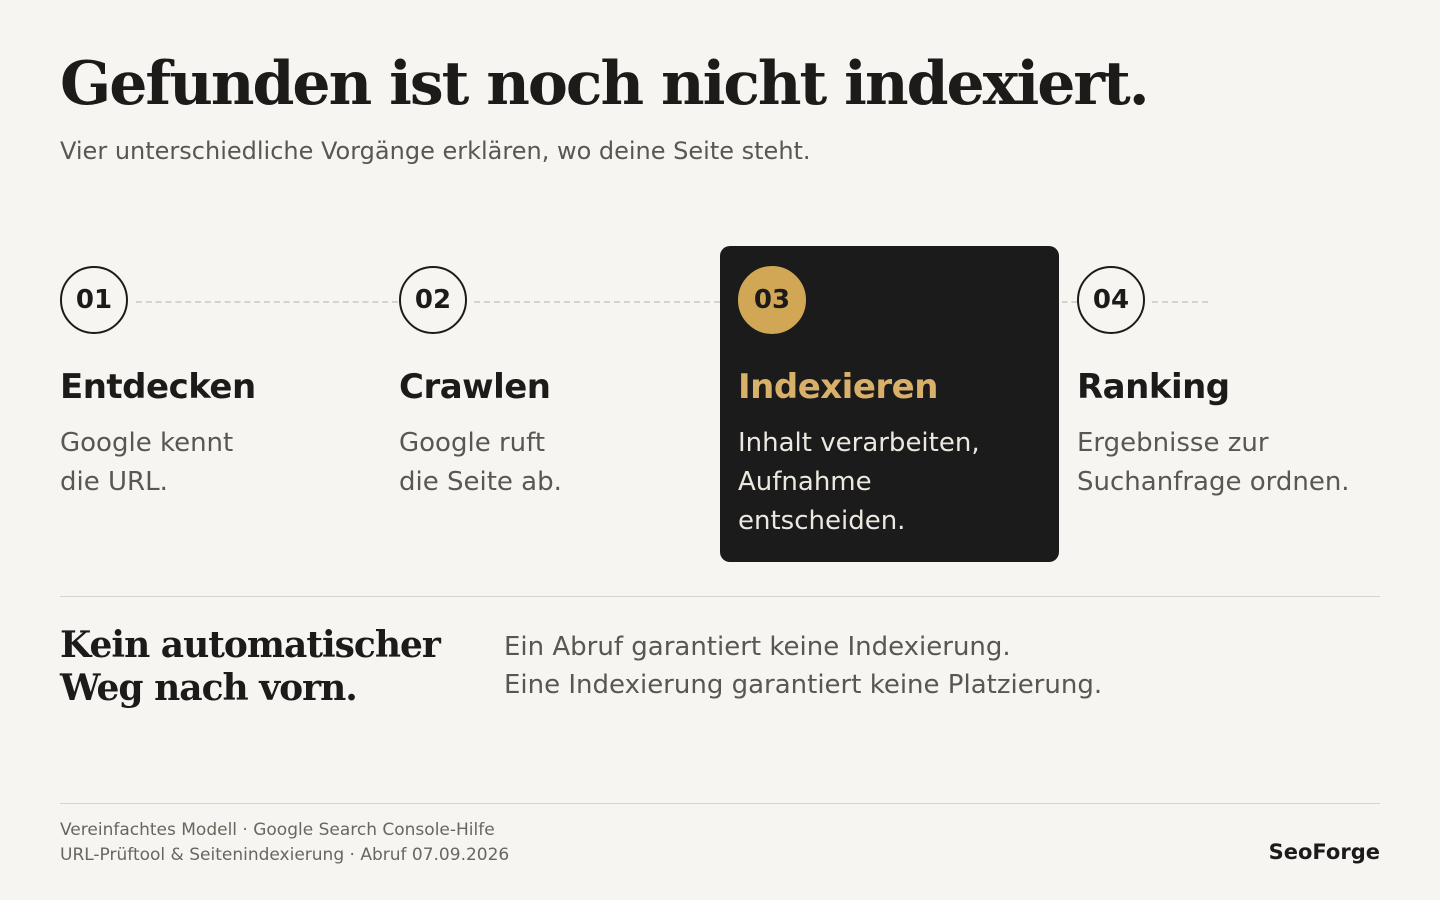  Describe the element at coordinates (757, 647) in the screenshot. I see `conclusion-text-line: Ein Abruf garantiert keine Indexierung.` at that location.